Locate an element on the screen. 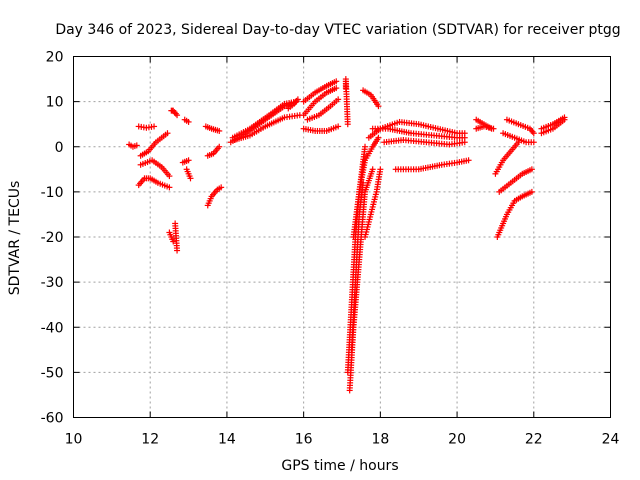 This screenshot has width=640, height=480. x-tick-label: 14 is located at coordinates (227, 440).